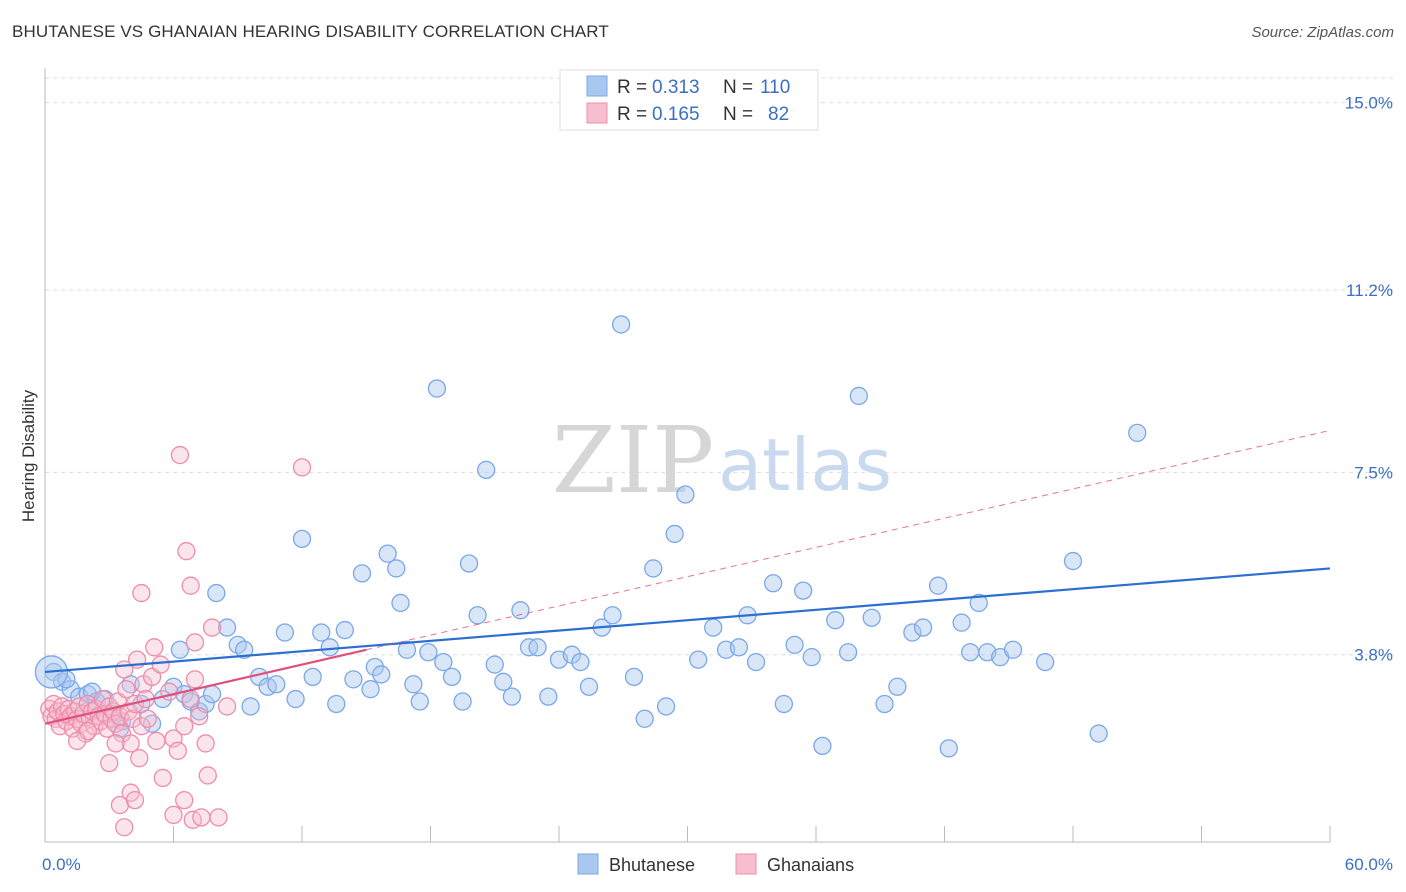  I want to click on ghanaians-trend-line, so click(205, 686).